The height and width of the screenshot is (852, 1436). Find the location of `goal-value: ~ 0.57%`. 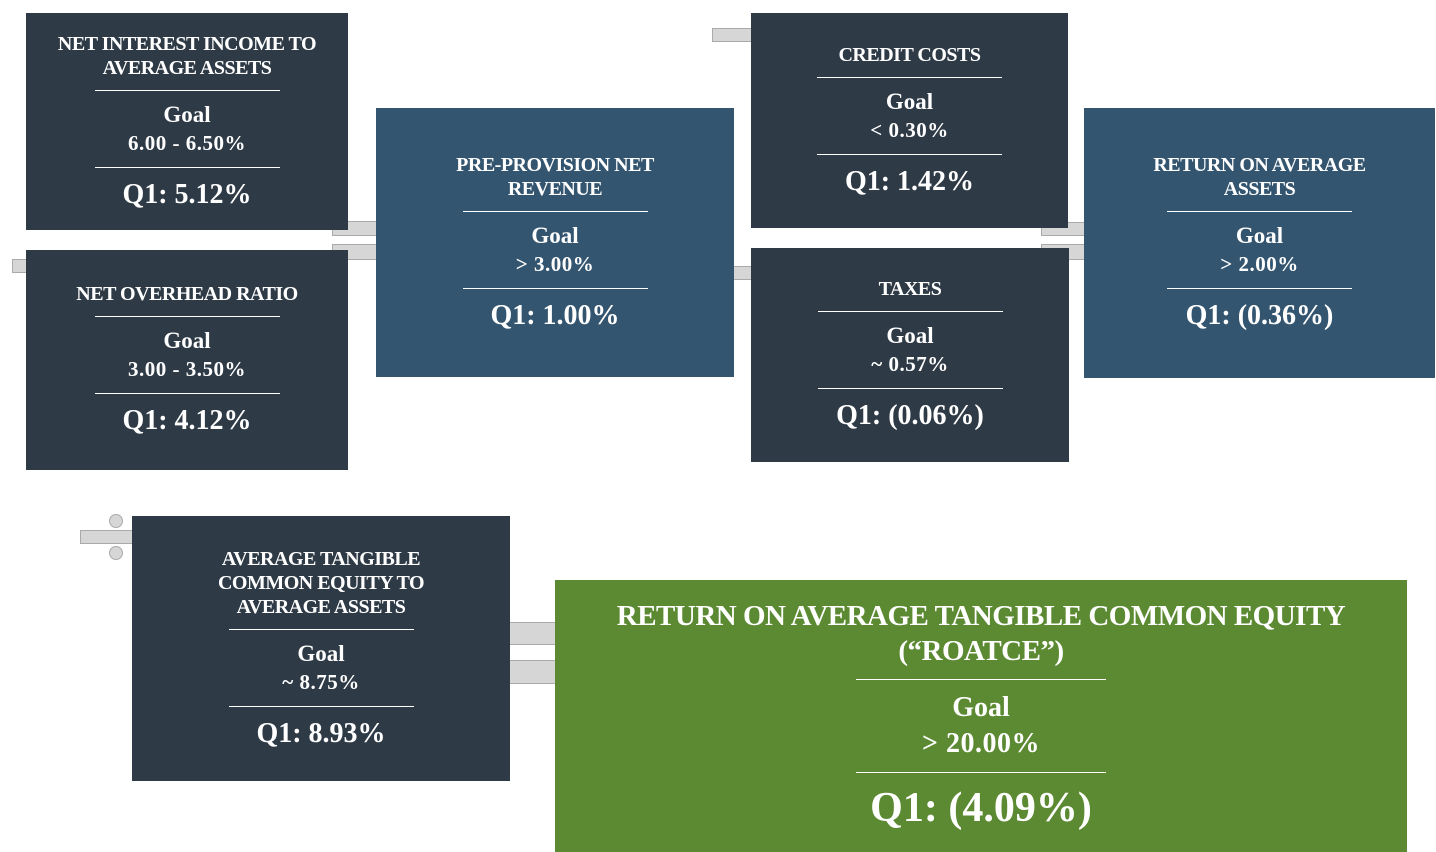

goal-value: ~ 0.57% is located at coordinates (910, 364).